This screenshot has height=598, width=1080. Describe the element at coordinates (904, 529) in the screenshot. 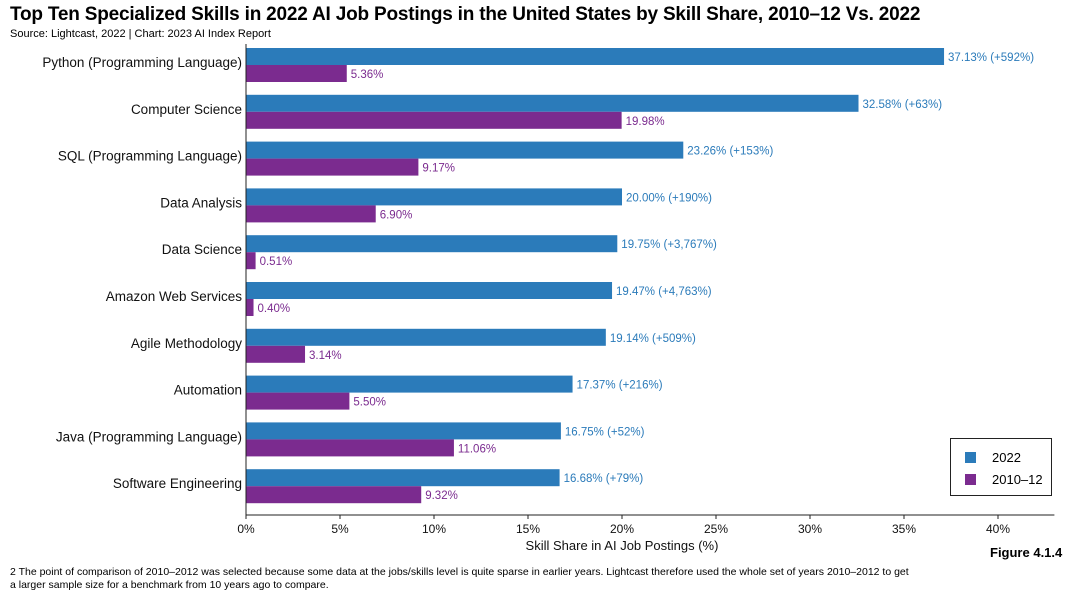

I see `x-tick-label-35: 35%` at that location.